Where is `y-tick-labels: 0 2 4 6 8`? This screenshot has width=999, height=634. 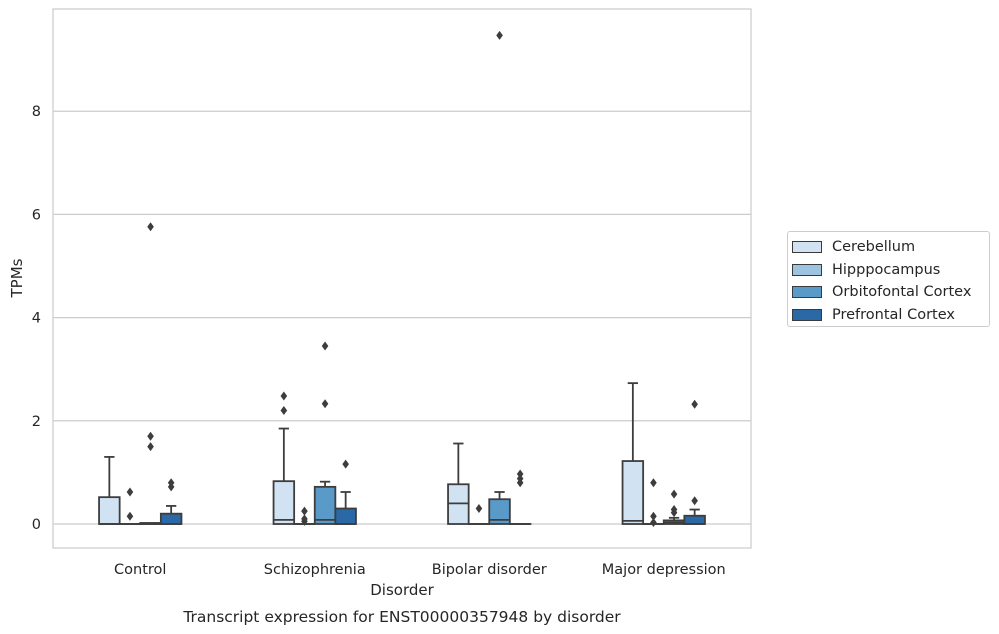 y-tick-labels: 0 2 4 6 8 is located at coordinates (36, 318).